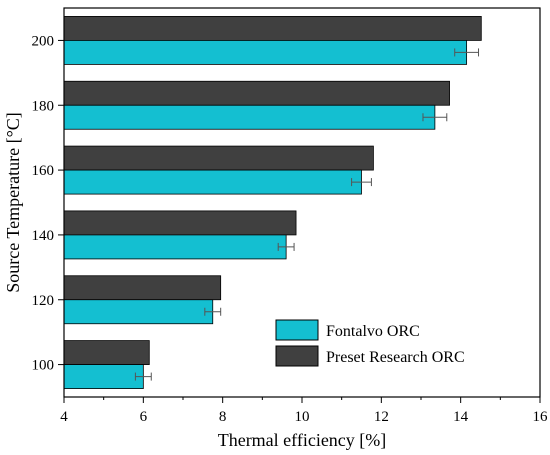 The width and height of the screenshot is (550, 455). I want to click on x-tick-label-4: 4, so click(64, 417).